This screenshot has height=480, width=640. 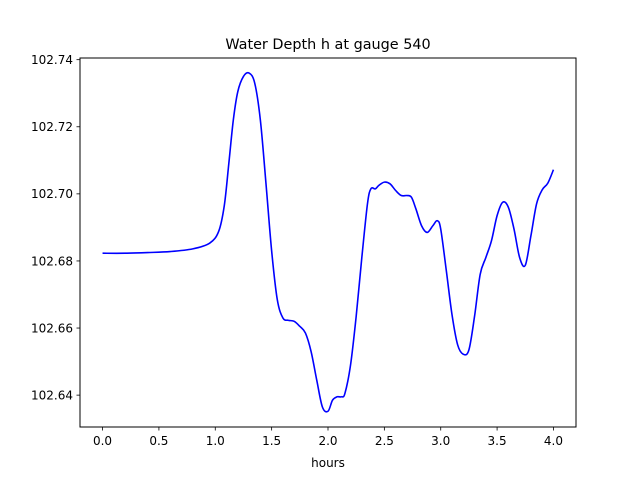 What do you see at coordinates (328, 463) in the screenshot?
I see `x-axis-title: hours` at bounding box center [328, 463].